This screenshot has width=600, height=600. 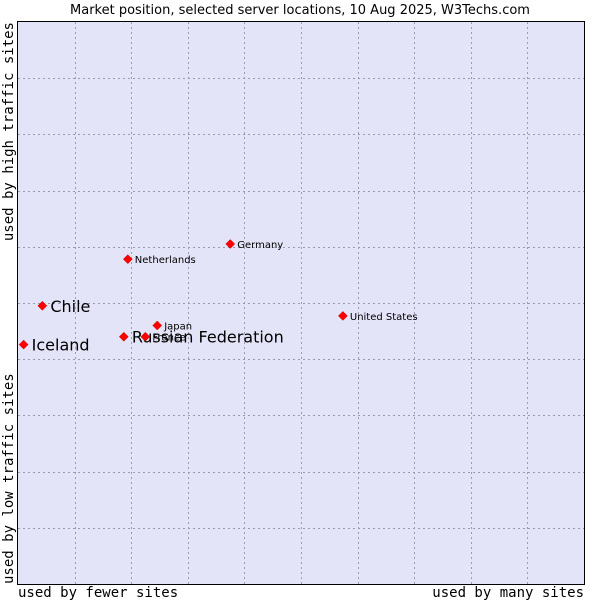 What do you see at coordinates (145, 336) in the screenshot?
I see `point-marker-france` at bounding box center [145, 336].